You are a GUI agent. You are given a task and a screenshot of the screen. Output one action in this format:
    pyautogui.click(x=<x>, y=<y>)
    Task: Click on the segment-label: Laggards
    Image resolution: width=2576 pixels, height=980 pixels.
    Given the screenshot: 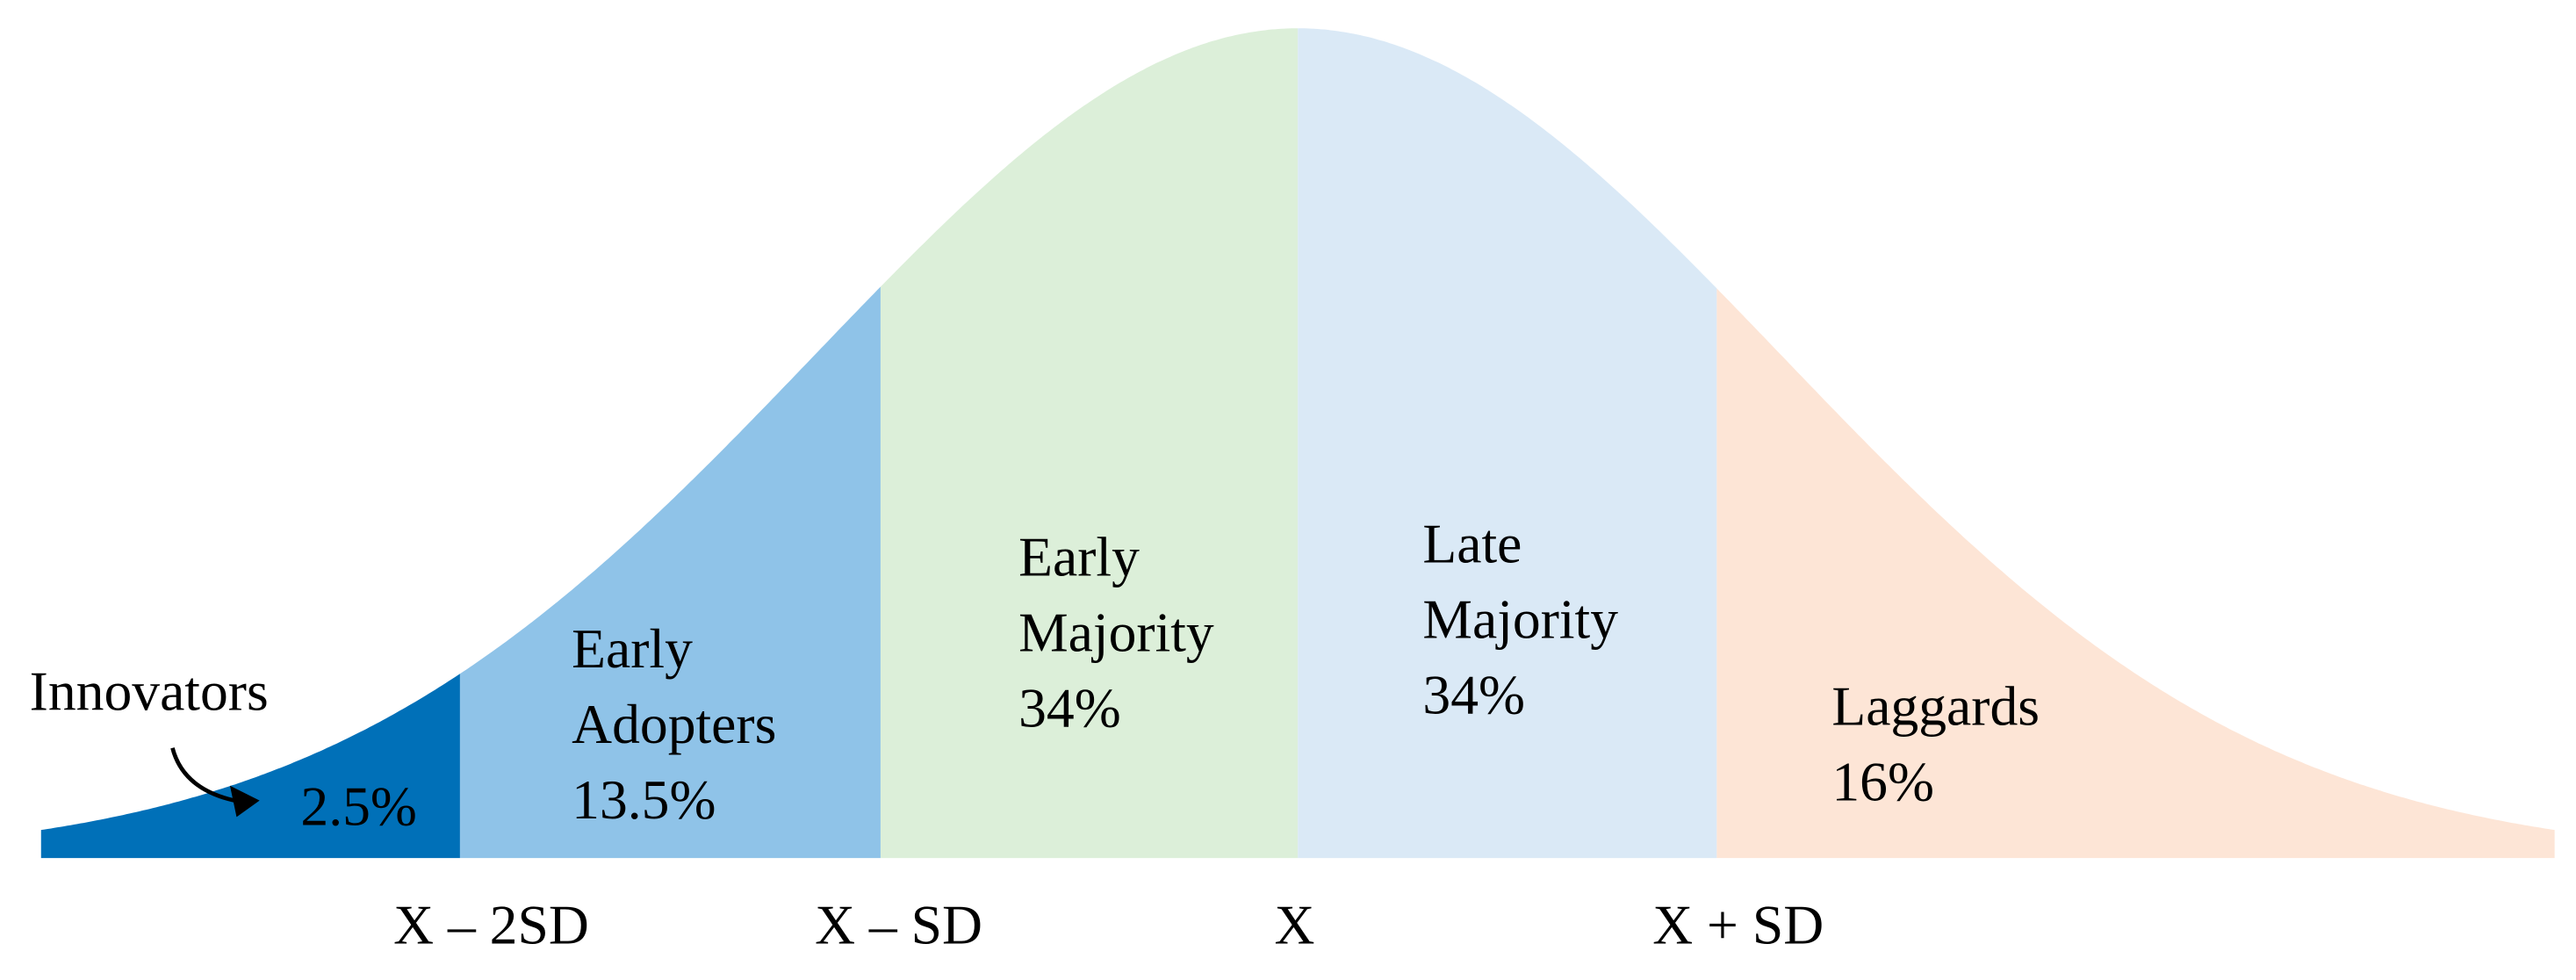 What is the action you would take?
    pyautogui.click(x=1935, y=707)
    